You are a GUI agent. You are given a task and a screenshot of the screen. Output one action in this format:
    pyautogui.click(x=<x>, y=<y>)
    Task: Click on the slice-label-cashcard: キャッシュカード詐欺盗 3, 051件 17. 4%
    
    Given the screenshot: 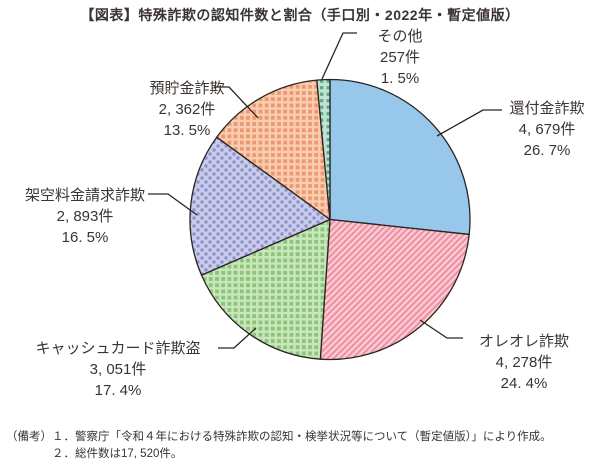 What is the action you would take?
    pyautogui.click(x=118, y=369)
    